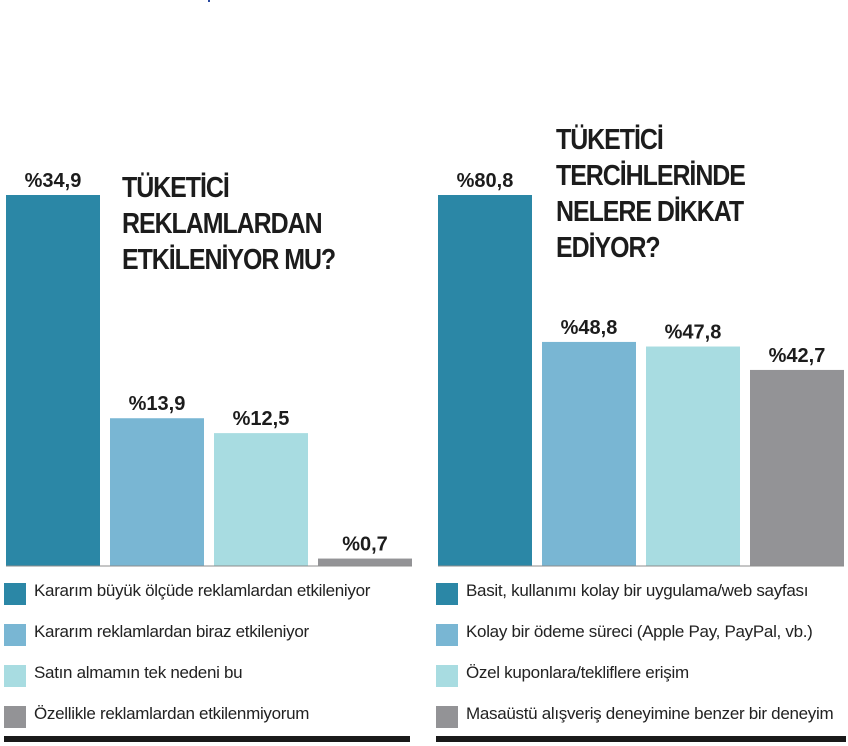 The height and width of the screenshot is (746, 848). What do you see at coordinates (261, 419) in the screenshot?
I see `data-label: %12,5` at bounding box center [261, 419].